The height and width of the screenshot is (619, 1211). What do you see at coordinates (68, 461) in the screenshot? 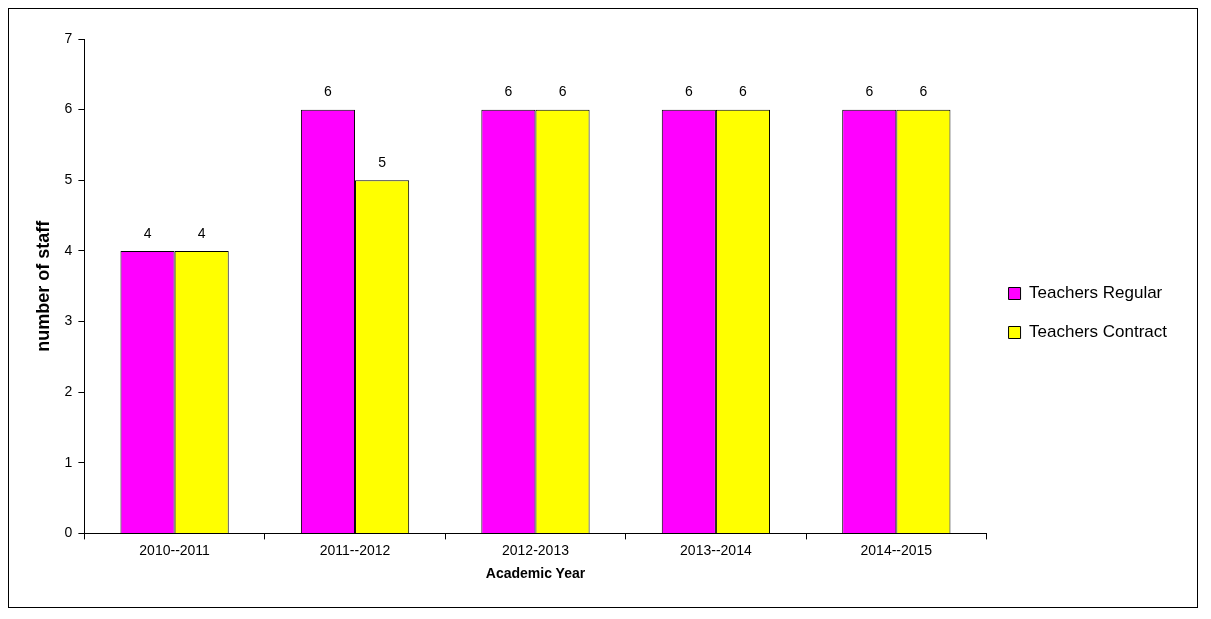
I see `y-tick-label: 1` at bounding box center [68, 461].